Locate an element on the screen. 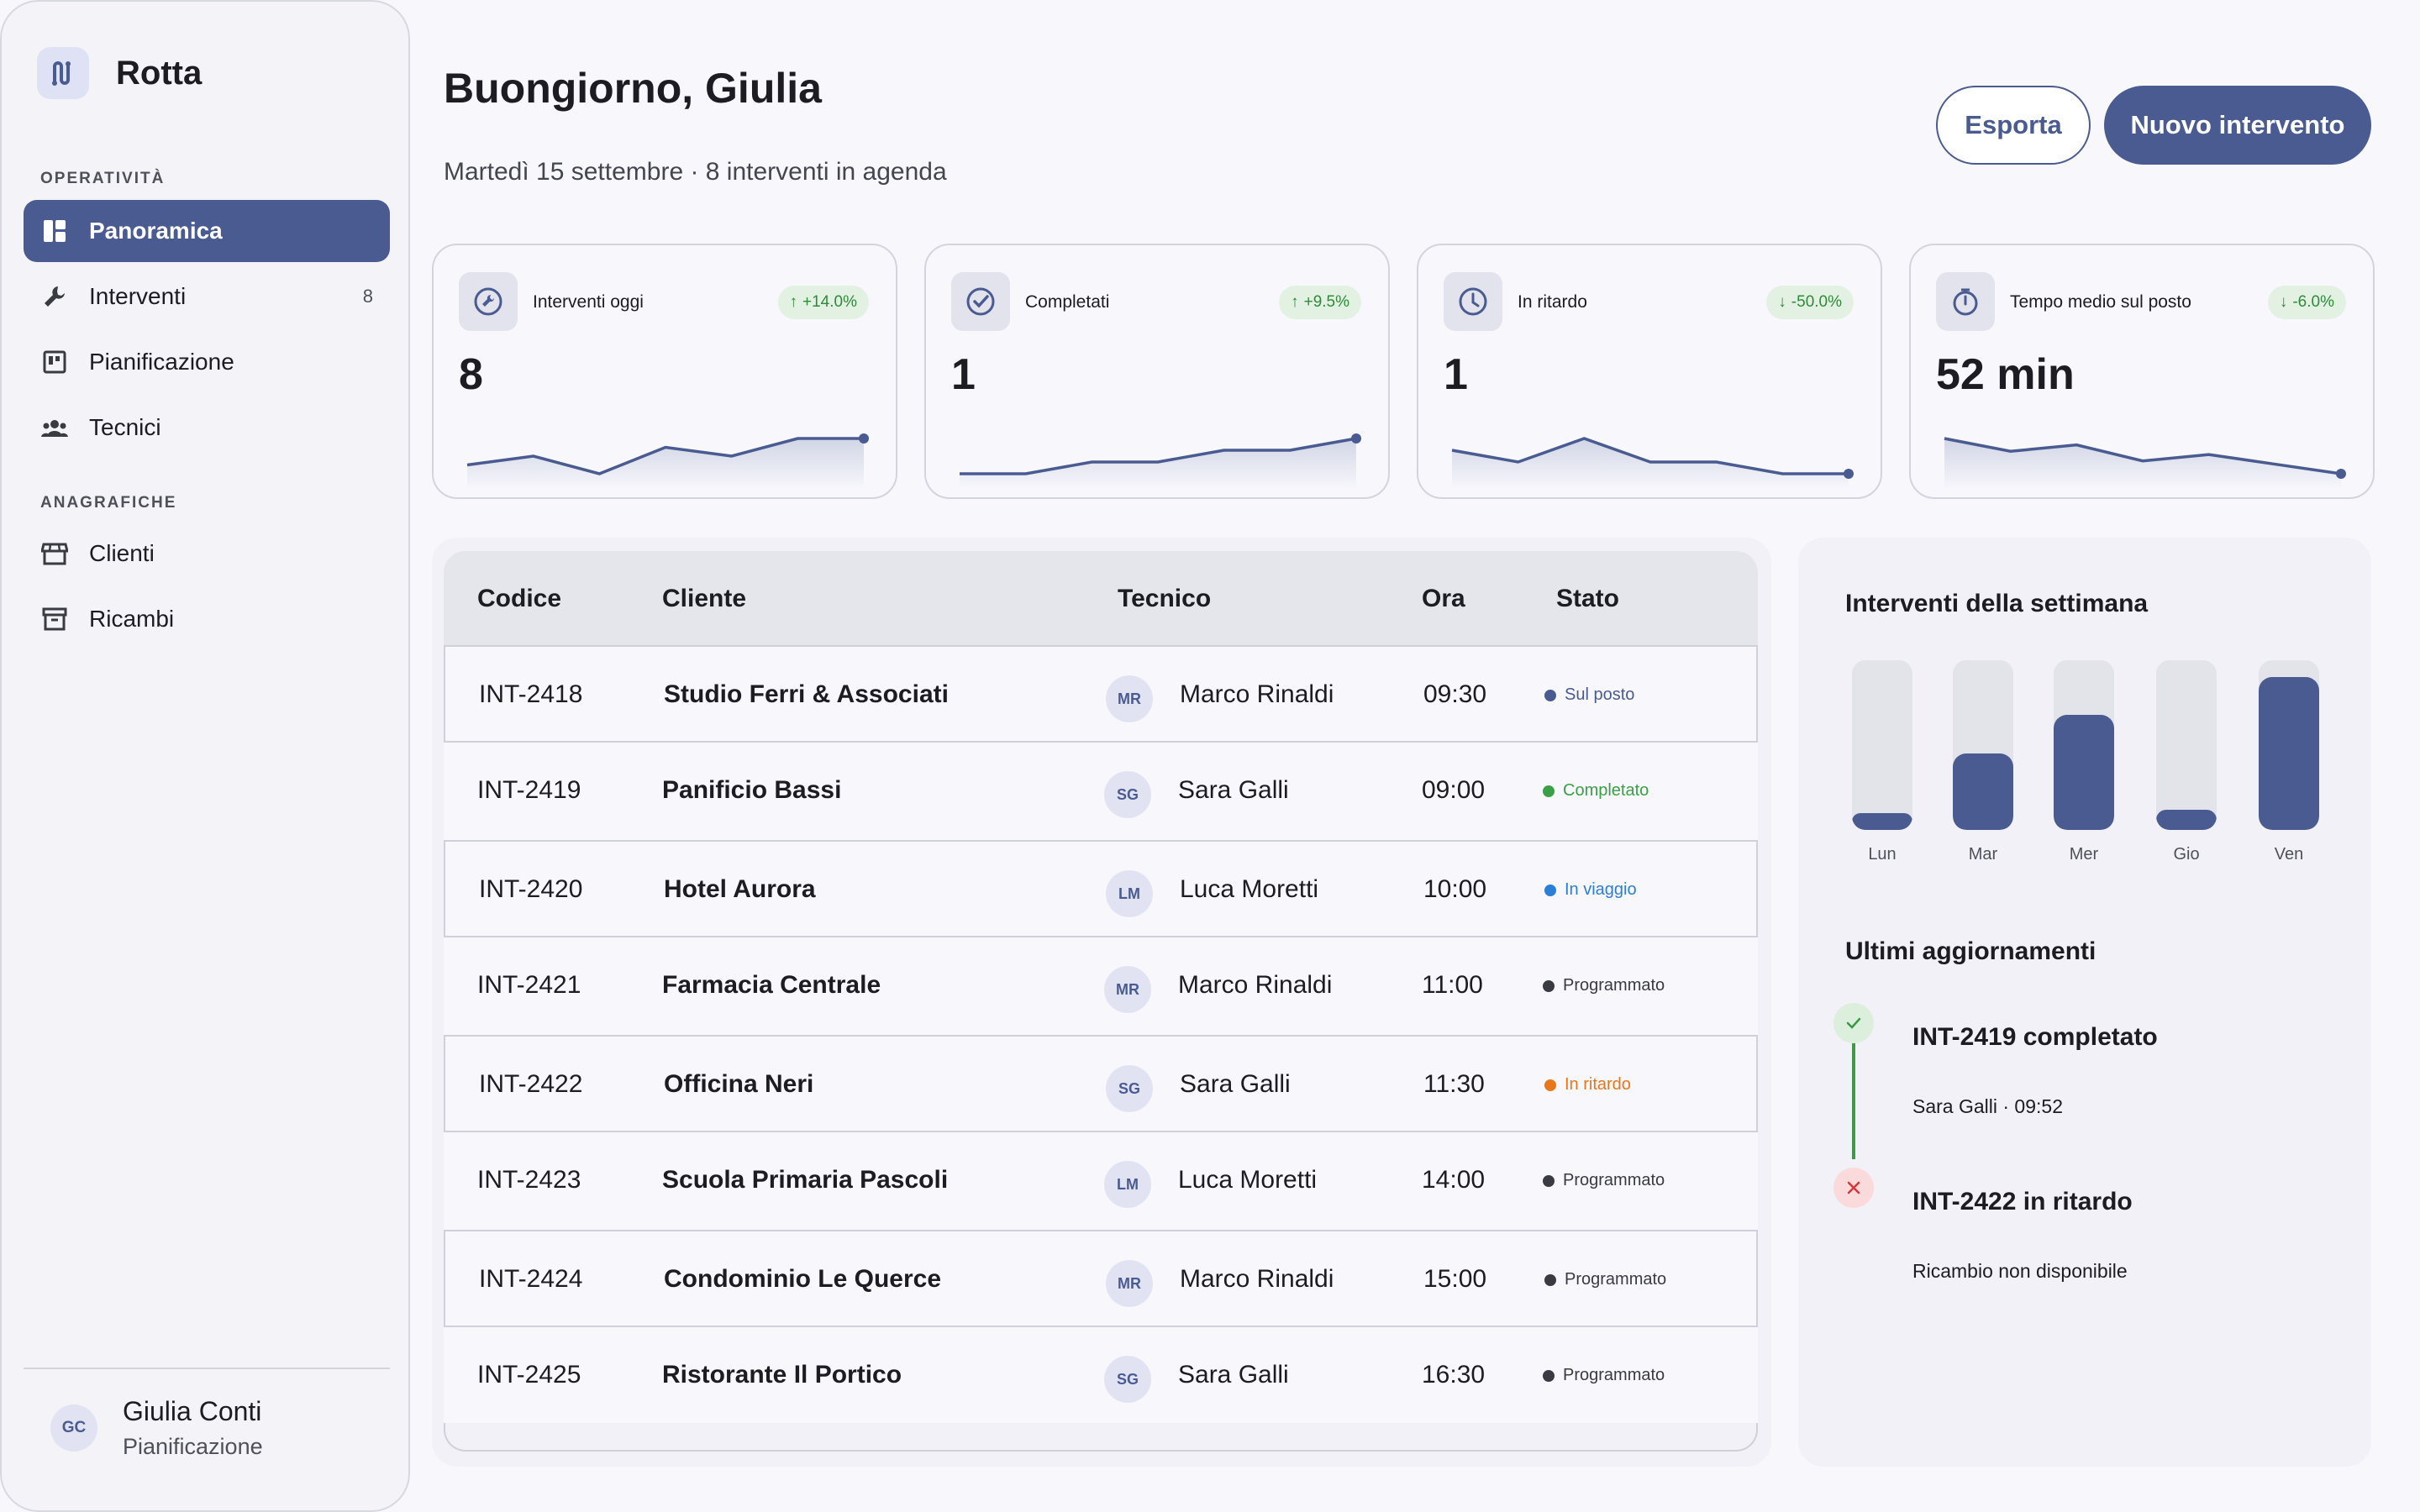 This screenshot has width=2420, height=1512. row-technician: Sara Galli is located at coordinates (1235, 1084).